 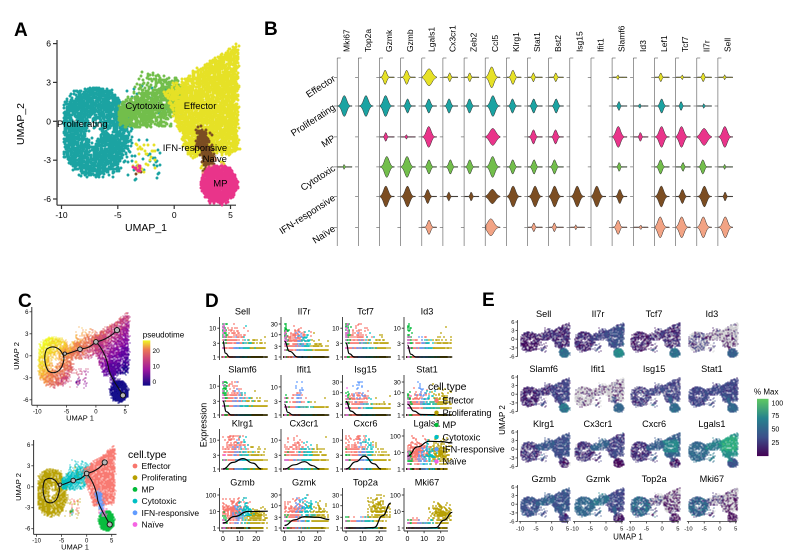 What do you see at coordinates (776, 416) in the screenshot?
I see `svg-text: 75` at bounding box center [776, 416].